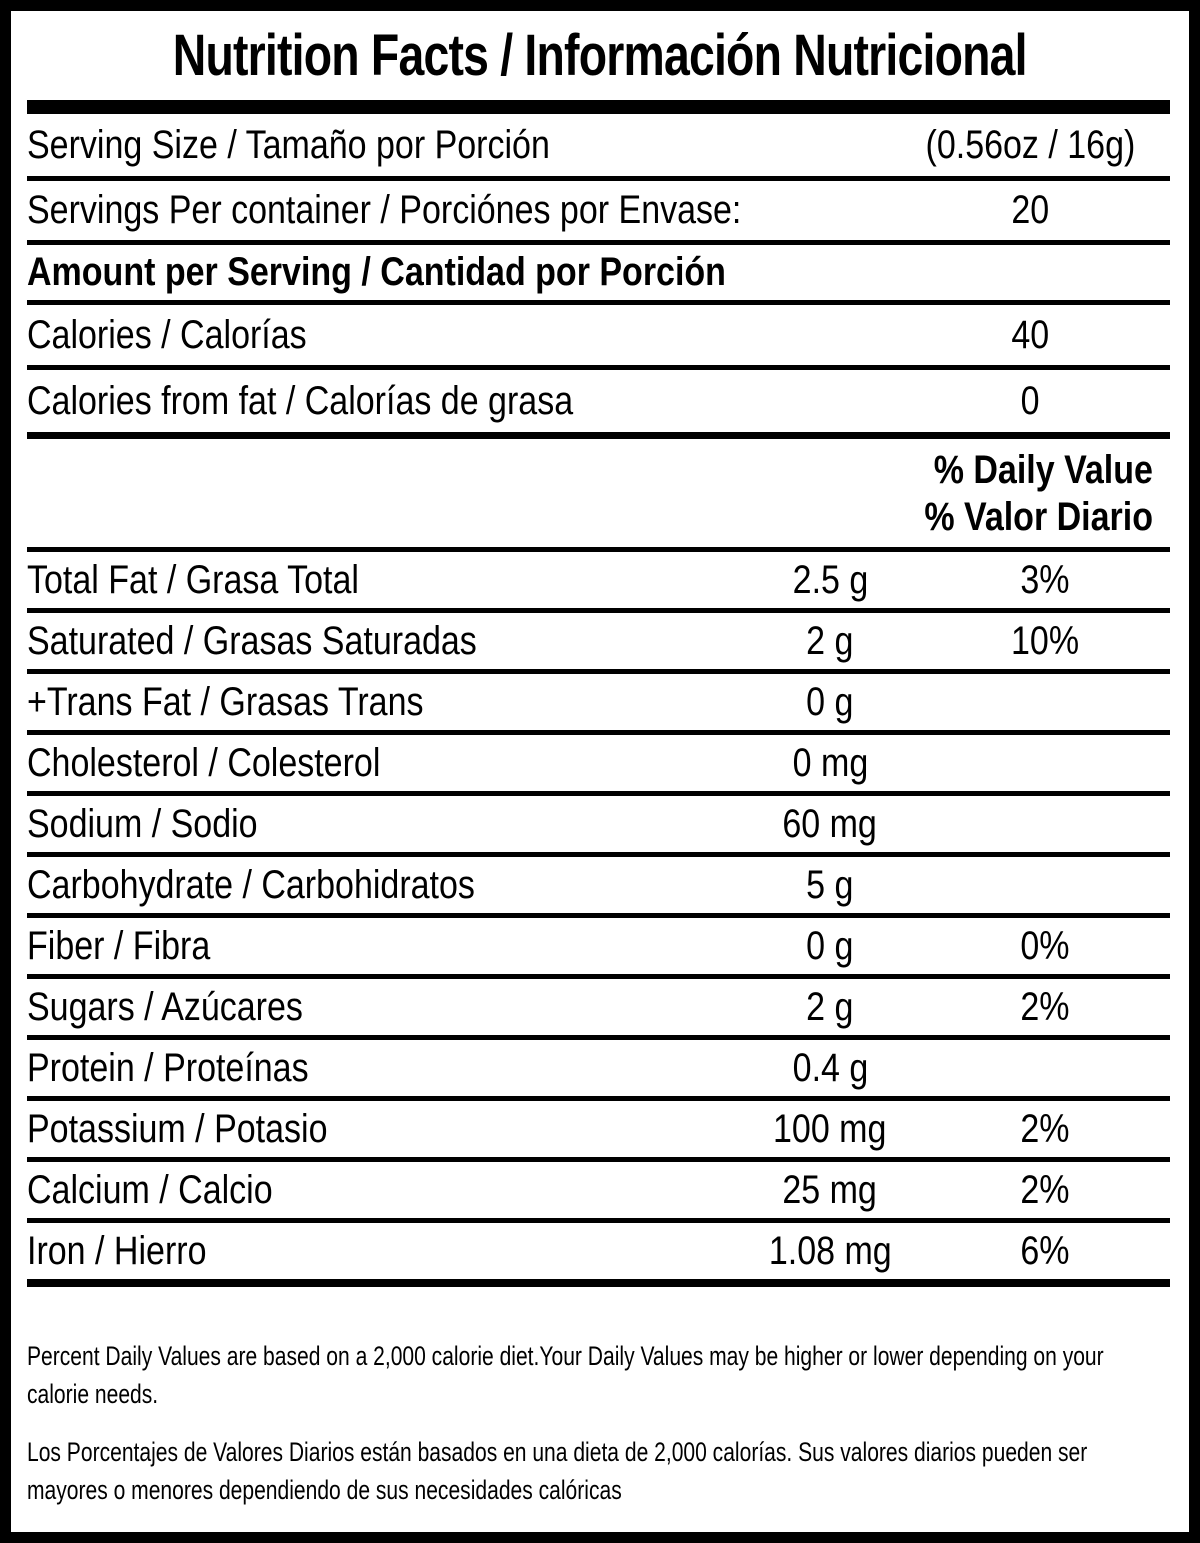 The image size is (1200, 1543). Describe the element at coordinates (167, 334) in the screenshot. I see `calories-label: Calories / Calorías` at that location.